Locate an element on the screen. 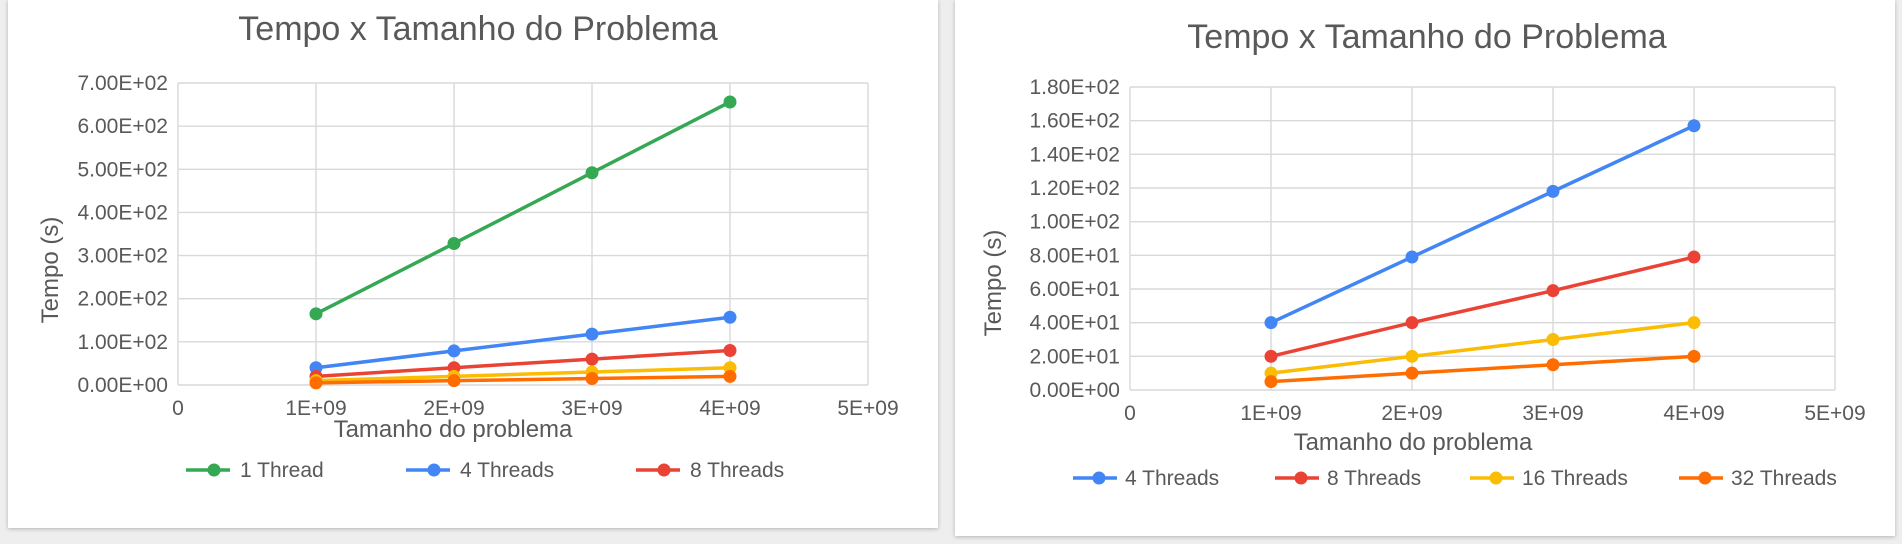 Image resolution: width=1902 pixels, height=544 pixels. y-tick-label: 7.00E+02 is located at coordinates (122, 83).